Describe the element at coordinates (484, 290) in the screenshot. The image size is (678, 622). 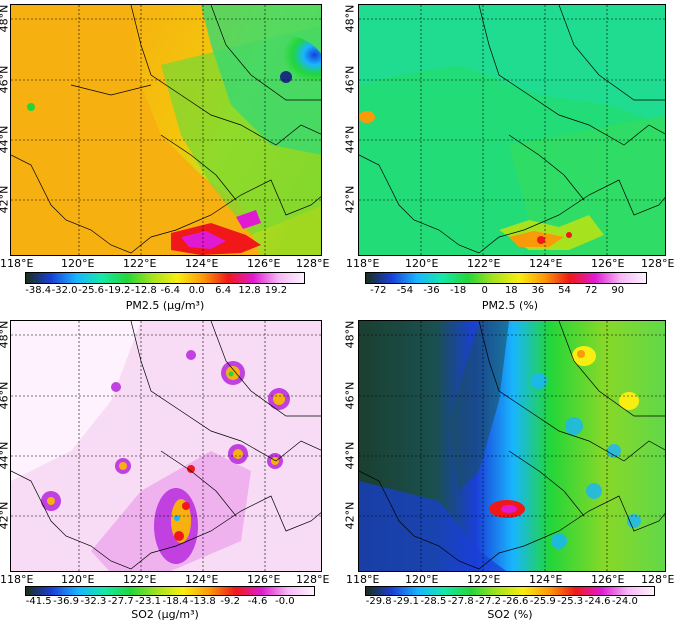
I see `colorbar-tick-label: 0` at that location.